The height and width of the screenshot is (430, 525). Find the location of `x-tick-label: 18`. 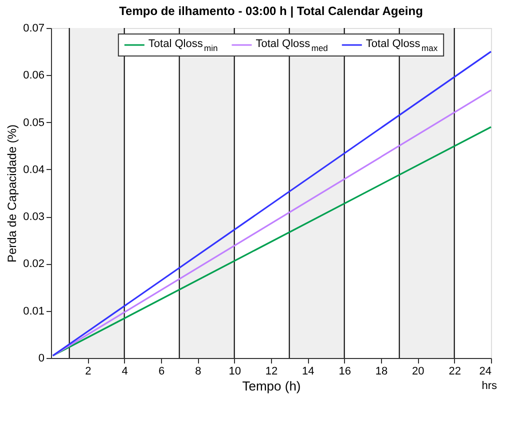

x-tick-label: 18 is located at coordinates (381, 372).